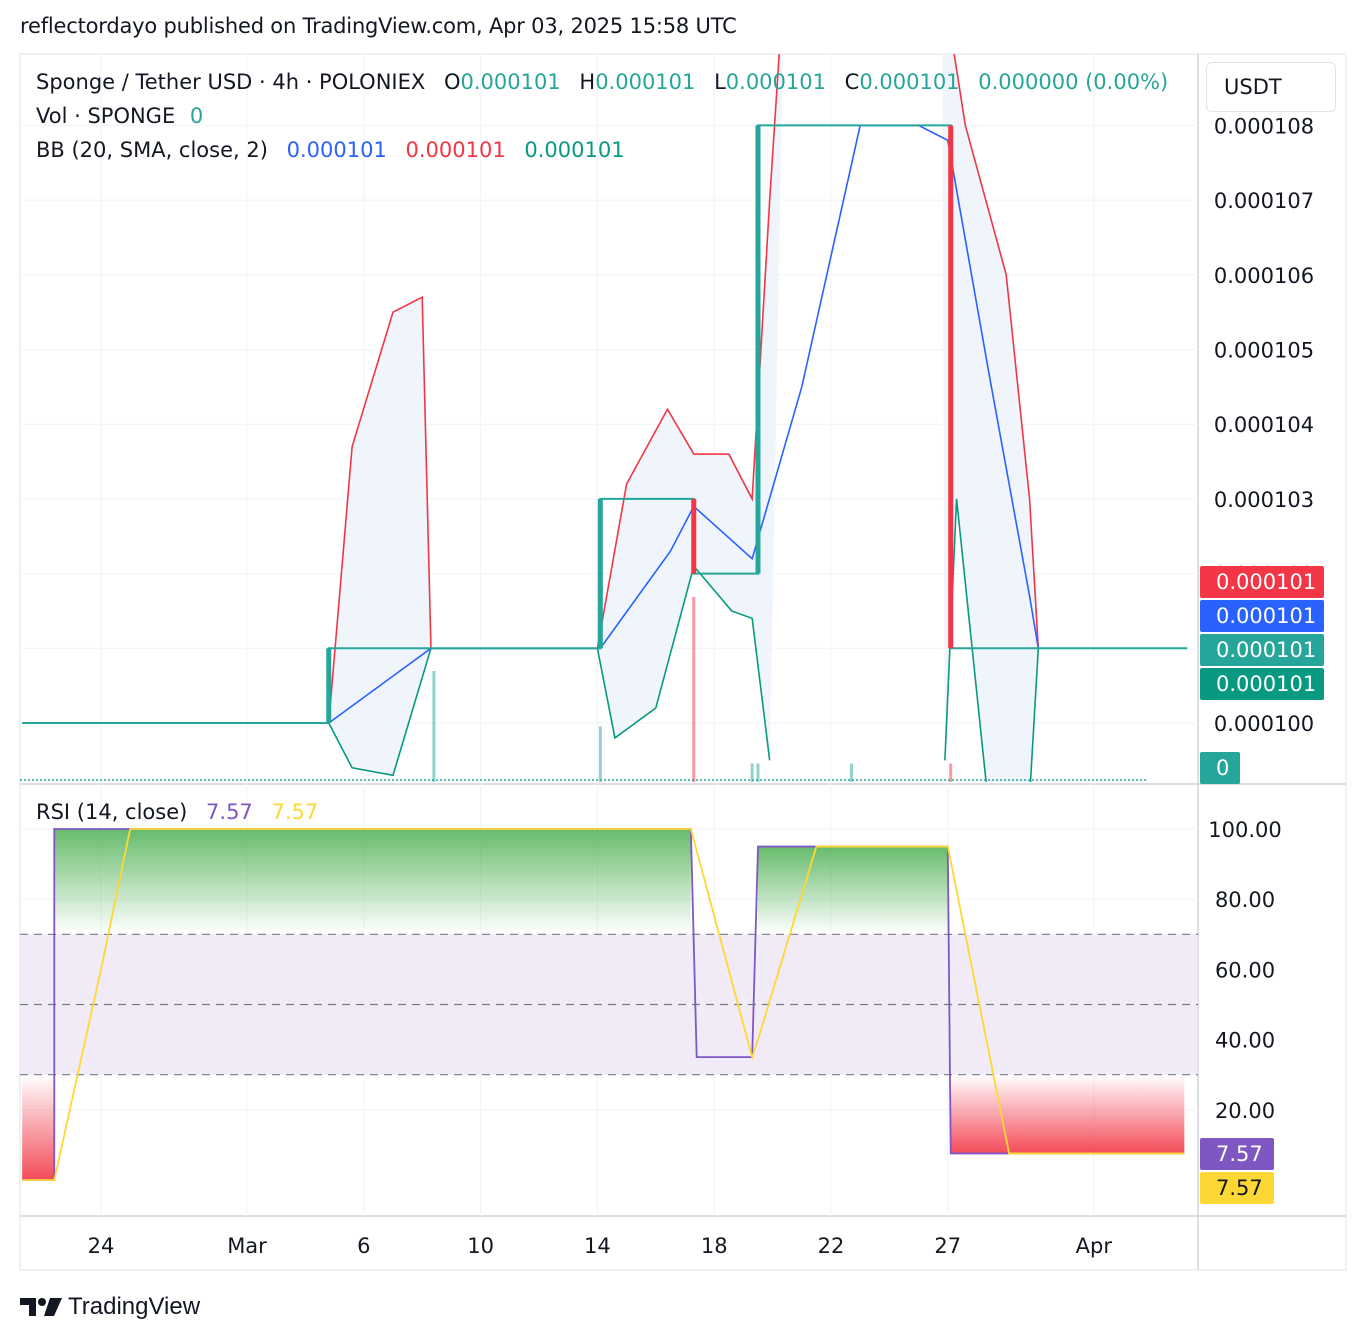 The width and height of the screenshot is (1366, 1342). What do you see at coordinates (852, 82) in the screenshot?
I see `close-label: C` at bounding box center [852, 82].